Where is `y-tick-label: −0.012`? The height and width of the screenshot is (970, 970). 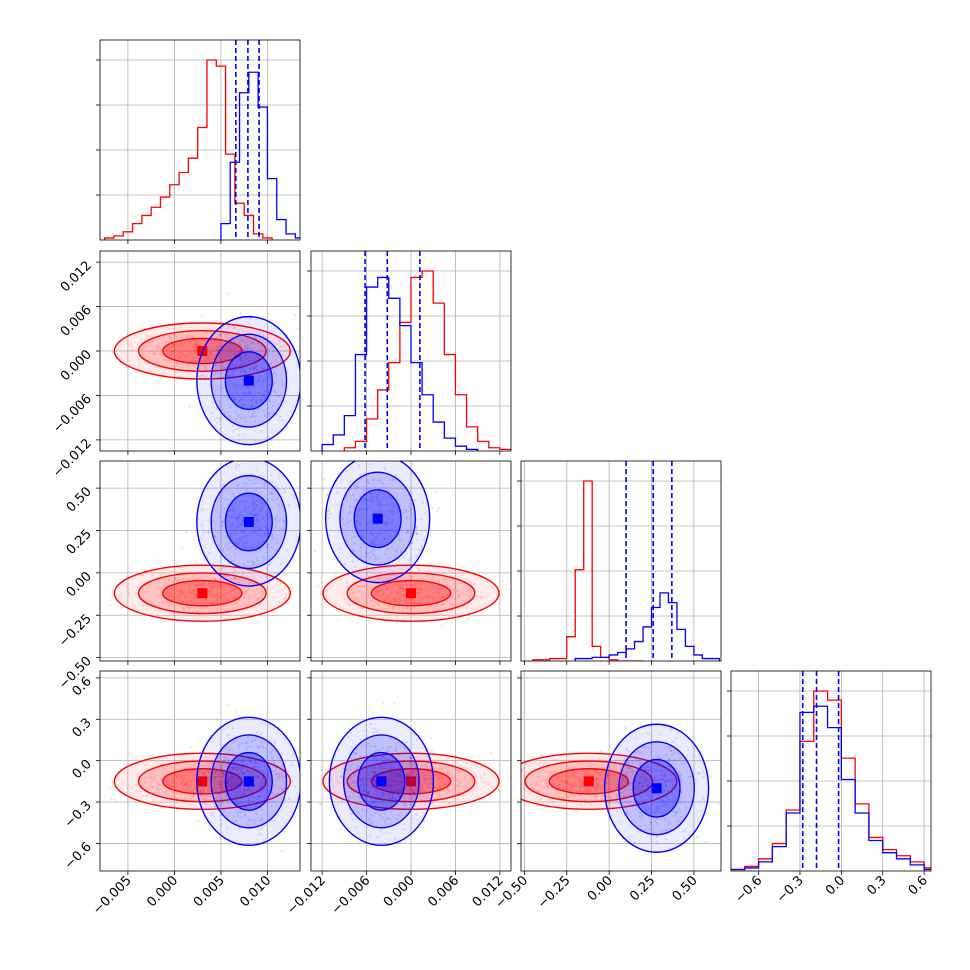
y-tick-label: −0.012 is located at coordinates (72, 458).